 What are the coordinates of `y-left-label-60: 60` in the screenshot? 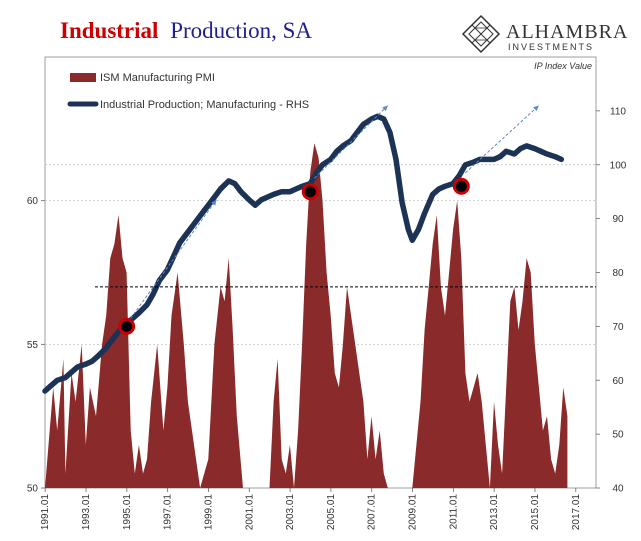 It's located at (33, 201).